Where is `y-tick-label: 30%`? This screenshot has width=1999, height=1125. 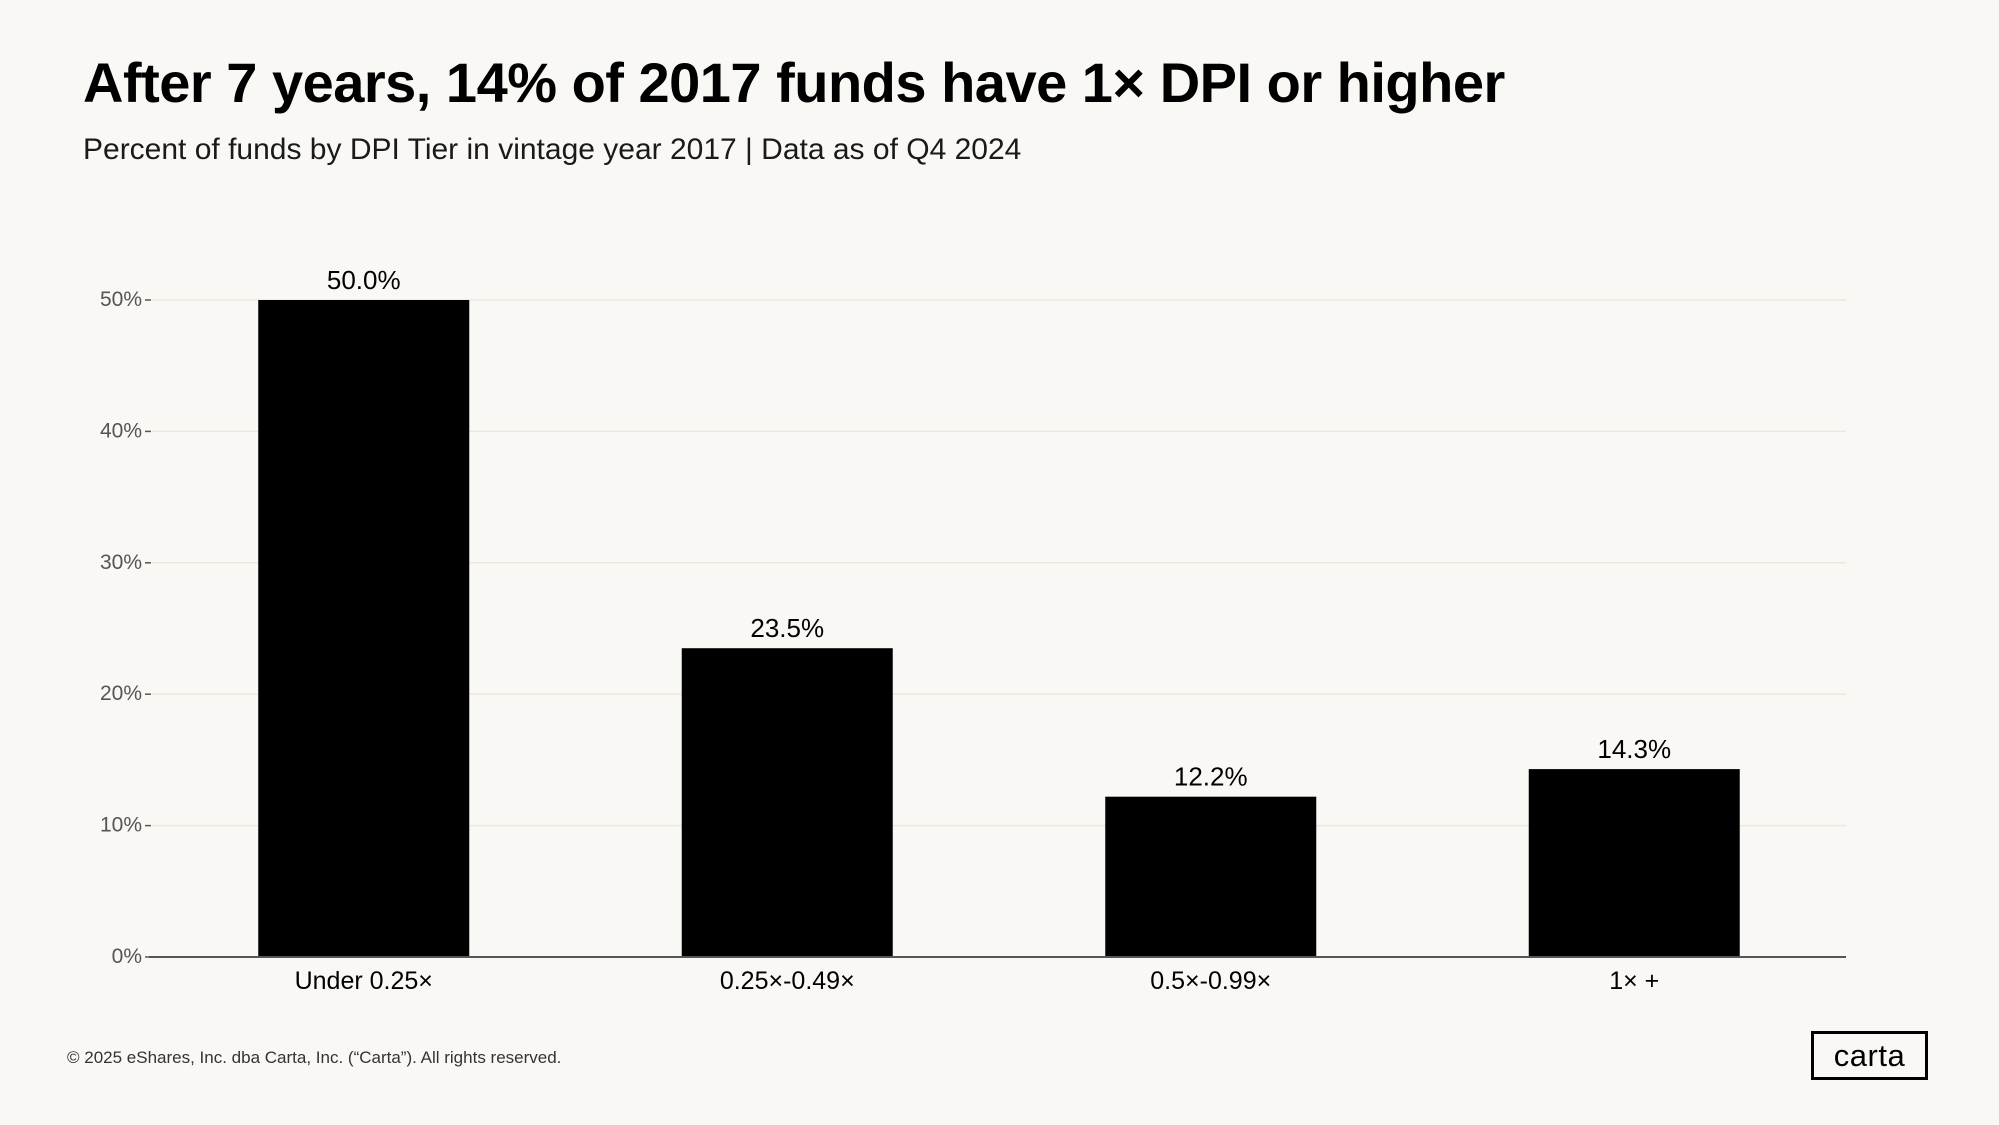 y-tick-label: 30% is located at coordinates (121, 562).